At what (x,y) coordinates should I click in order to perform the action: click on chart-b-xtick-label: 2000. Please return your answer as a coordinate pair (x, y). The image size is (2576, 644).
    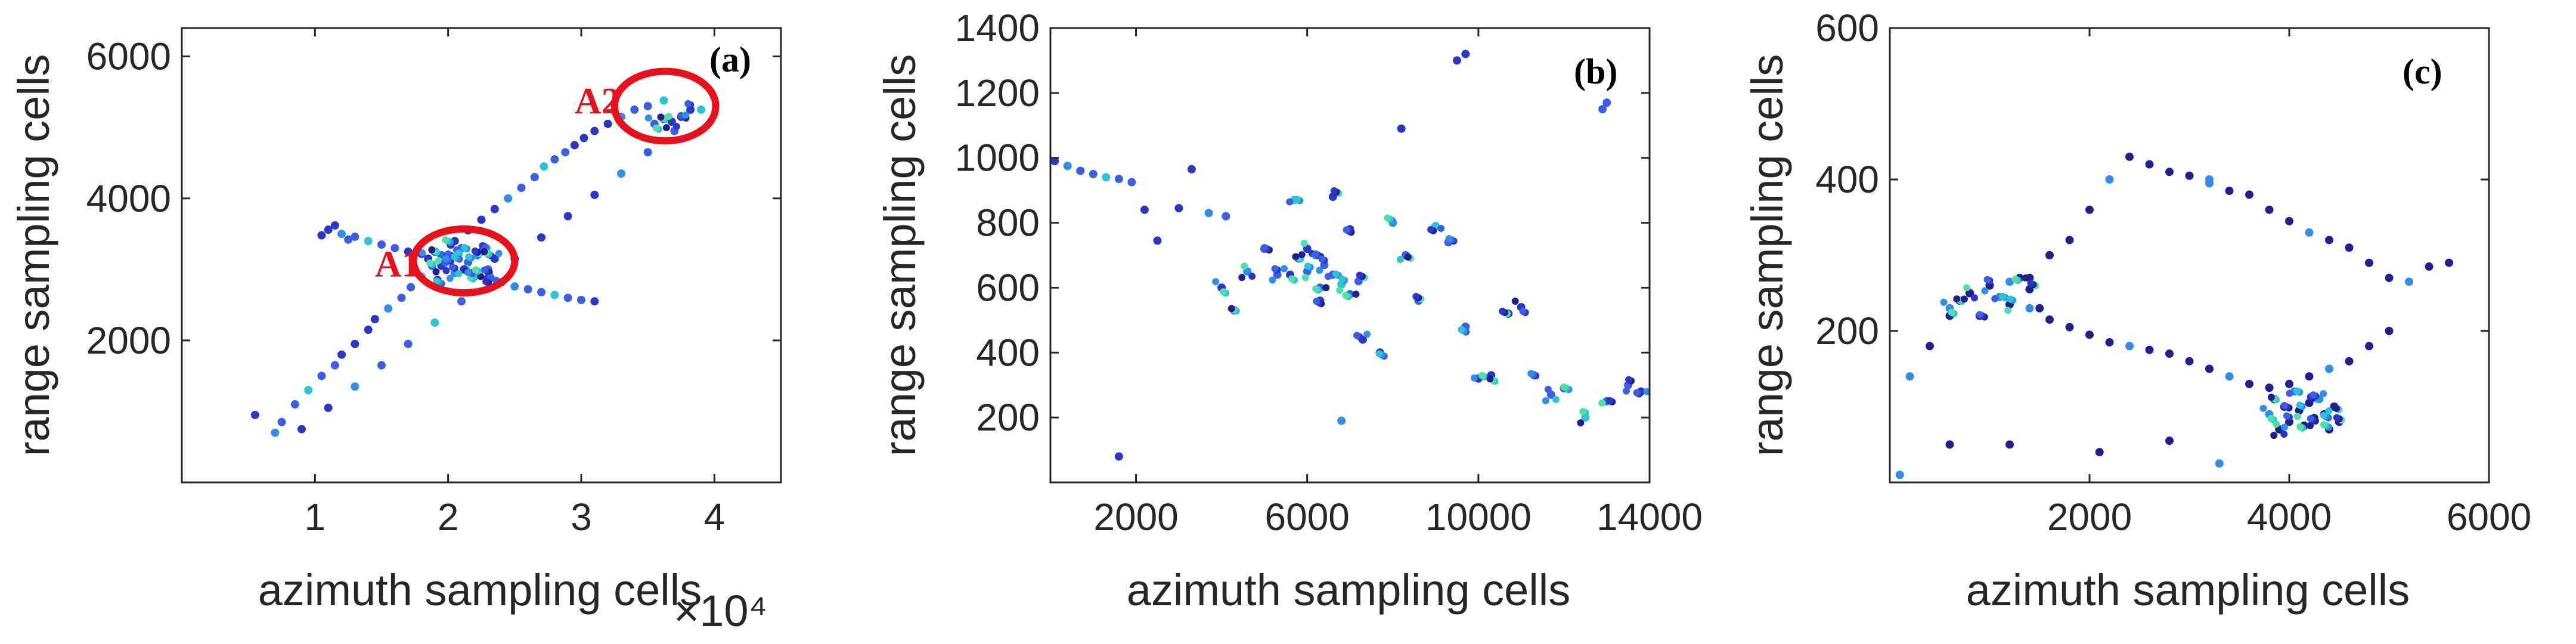
    Looking at the image, I should click on (1135, 517).